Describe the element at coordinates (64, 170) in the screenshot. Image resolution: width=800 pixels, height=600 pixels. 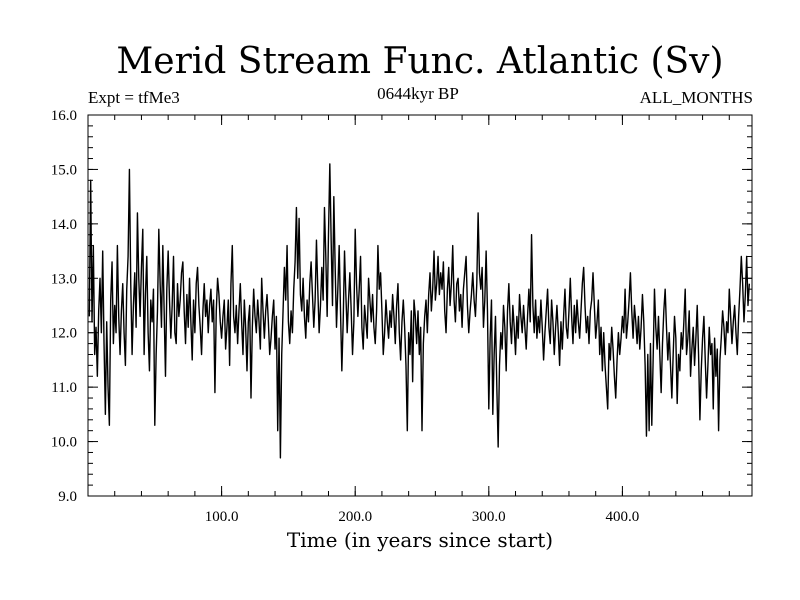
I see `y-tick-label: 15.0` at that location.